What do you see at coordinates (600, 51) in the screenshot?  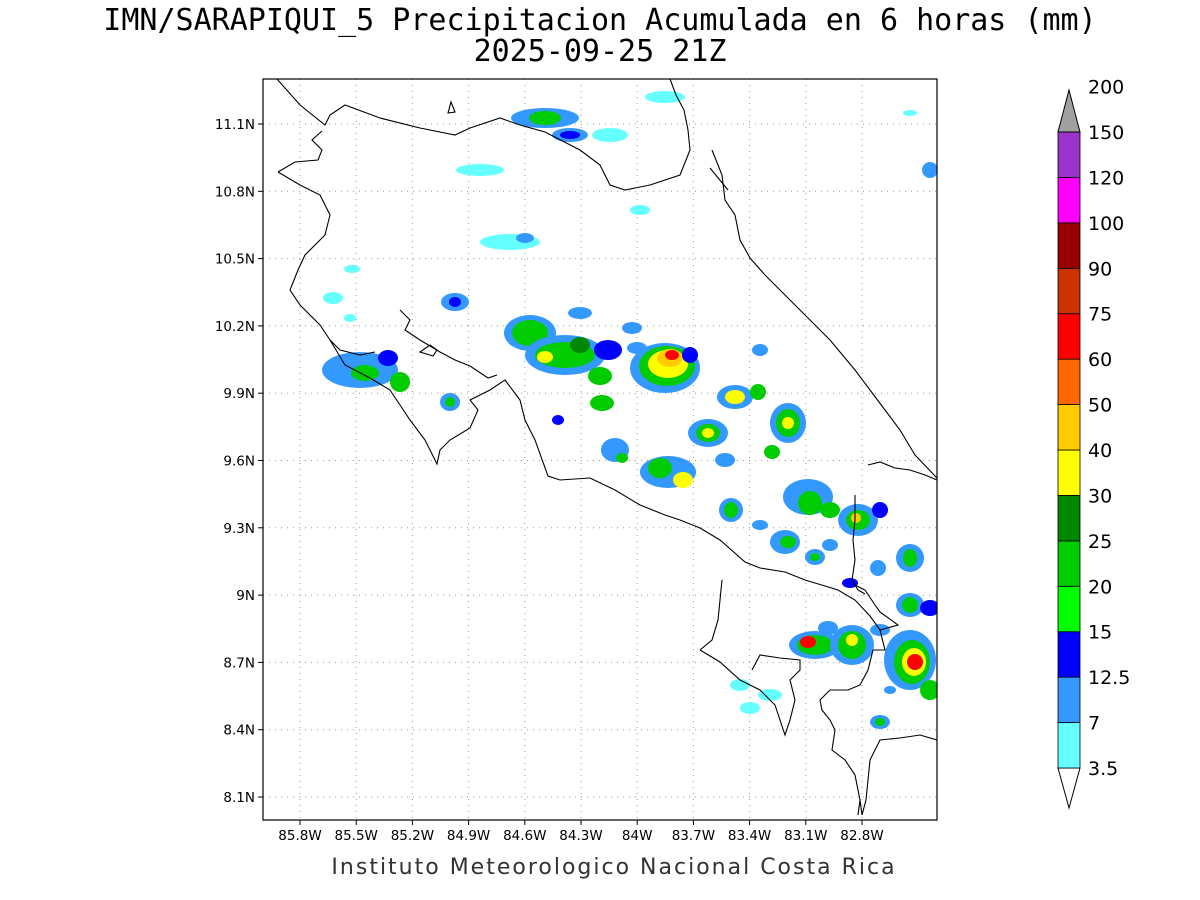 I see `map-subtitle: 2025-09-25 21Z` at bounding box center [600, 51].